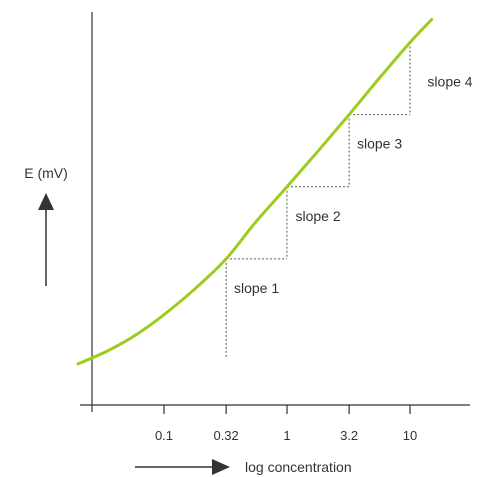 This screenshot has height=477, width=480. Describe the element at coordinates (182, 467) in the screenshot. I see `x-axis-arrow` at that location.